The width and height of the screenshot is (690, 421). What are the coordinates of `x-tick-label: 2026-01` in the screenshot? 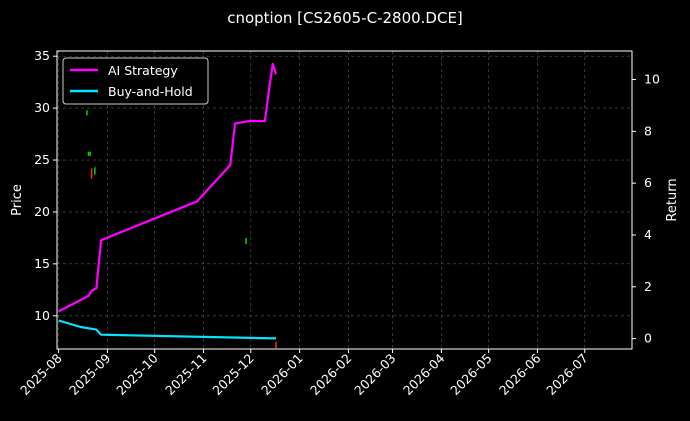 It's located at (282, 375).